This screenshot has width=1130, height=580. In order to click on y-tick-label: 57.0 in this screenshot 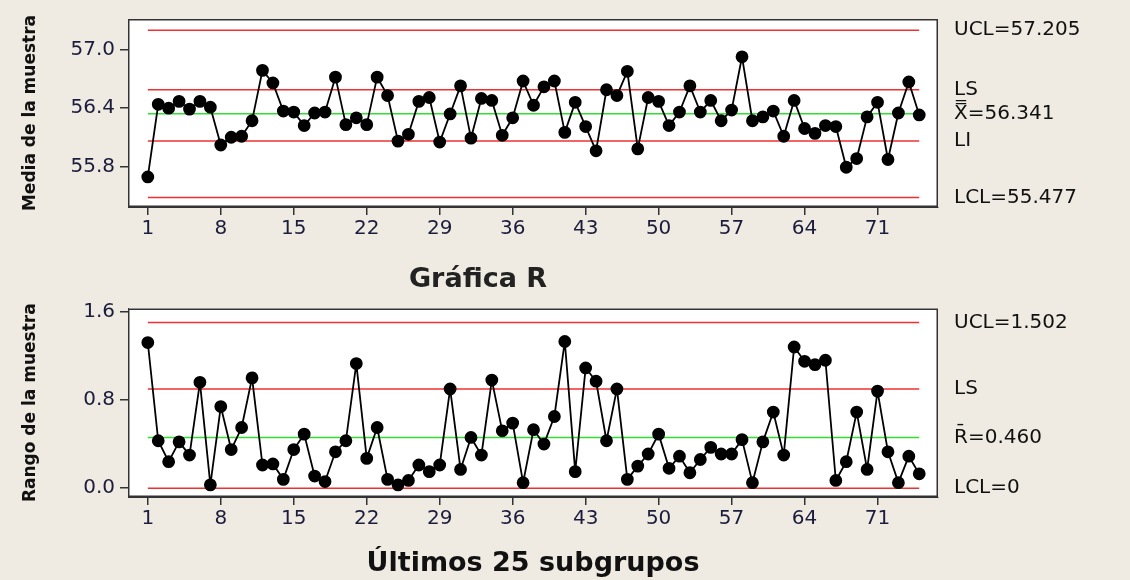, I will do `click(92, 48)`.